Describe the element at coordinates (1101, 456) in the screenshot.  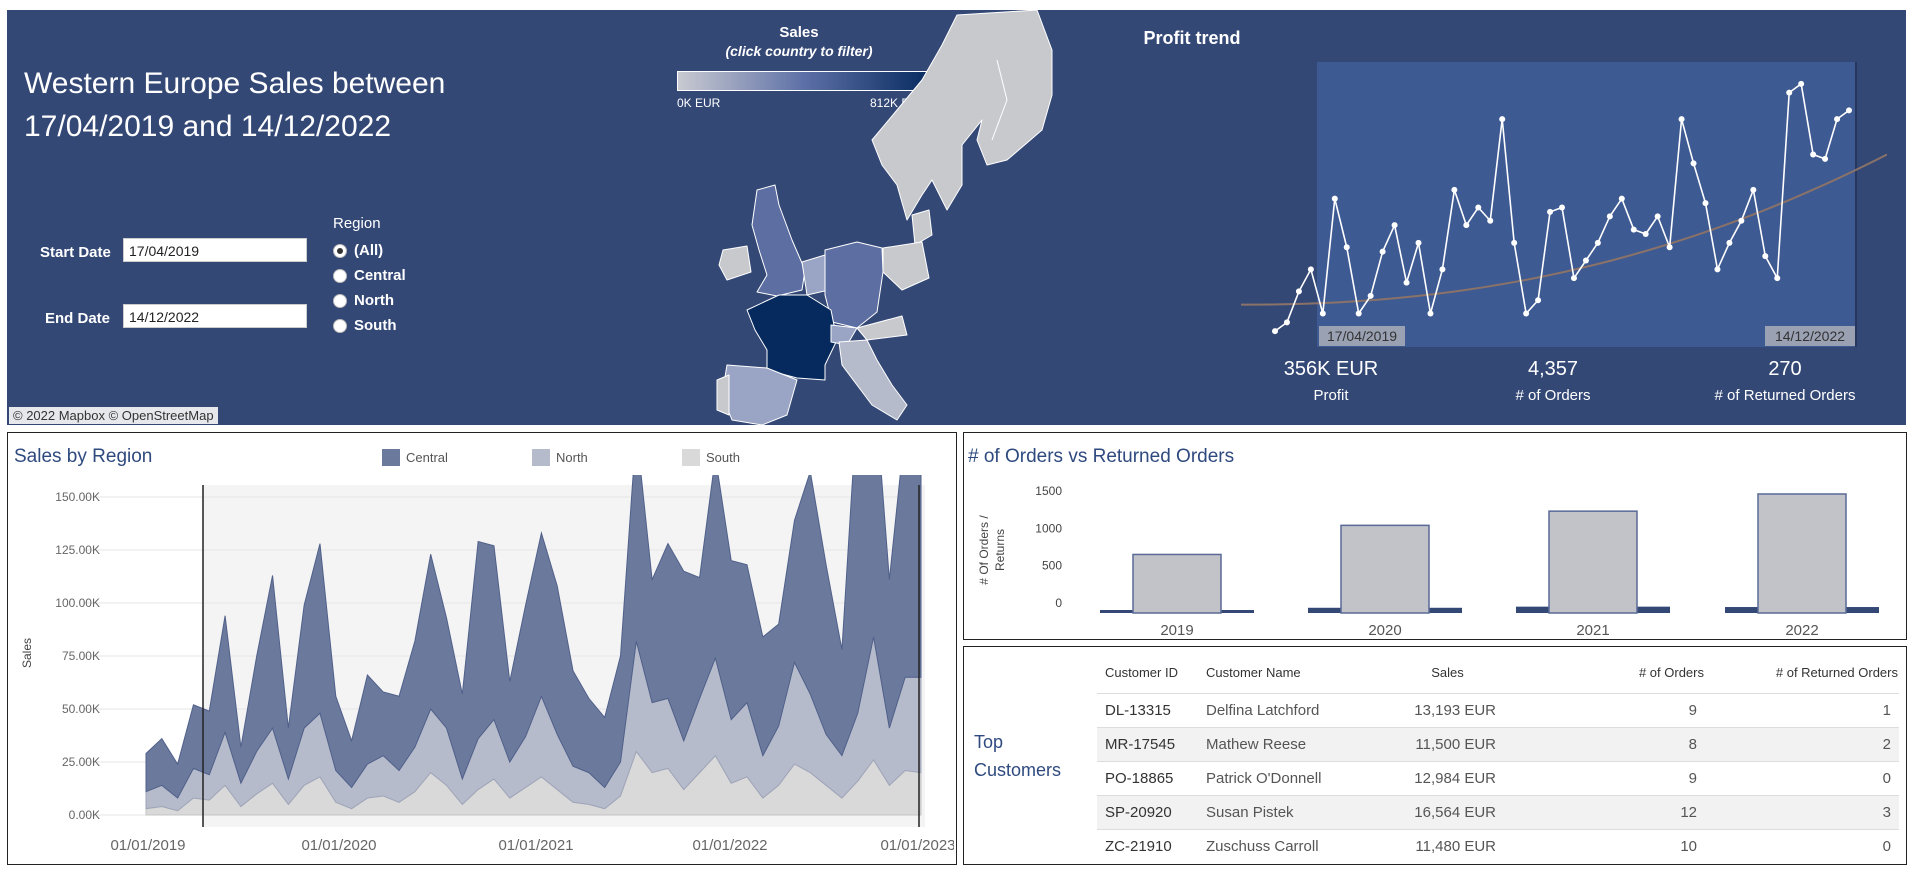
I see `orders-chart-title: # of Orders vs Returned Orders` at that location.